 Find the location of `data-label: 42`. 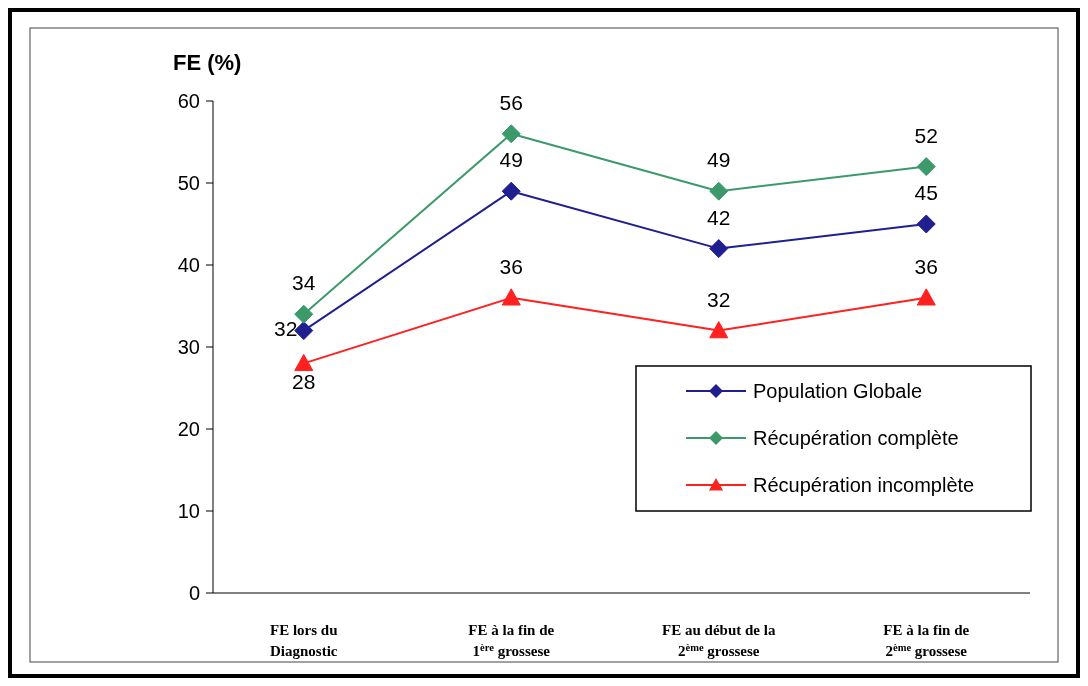

data-label: 42 is located at coordinates (719, 217).